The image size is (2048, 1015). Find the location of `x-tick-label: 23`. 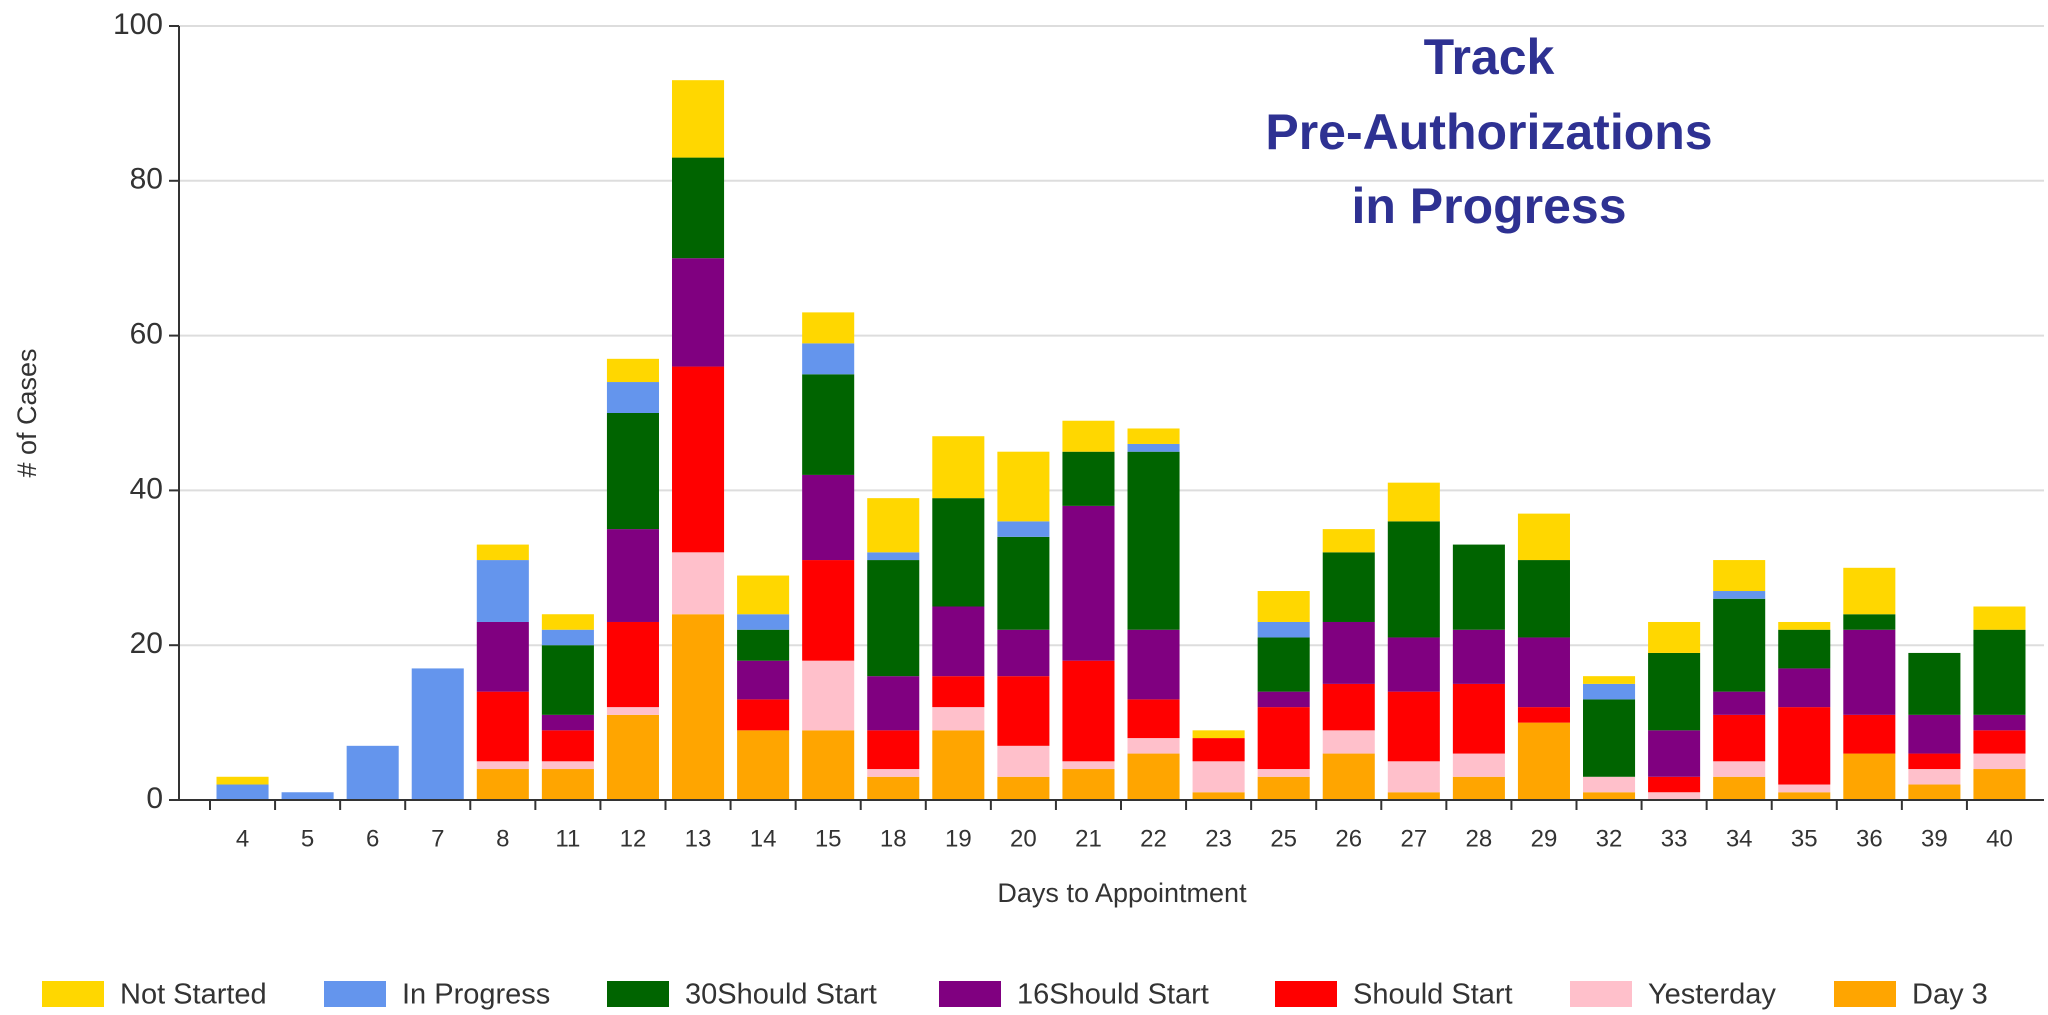

x-tick-label: 23 is located at coordinates (1218, 838).